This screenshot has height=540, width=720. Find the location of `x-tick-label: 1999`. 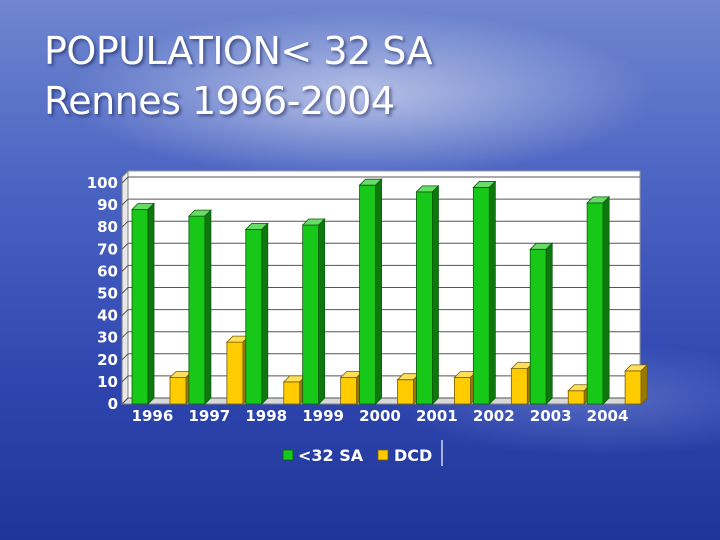

x-tick-label: 1999 is located at coordinates (323, 416).